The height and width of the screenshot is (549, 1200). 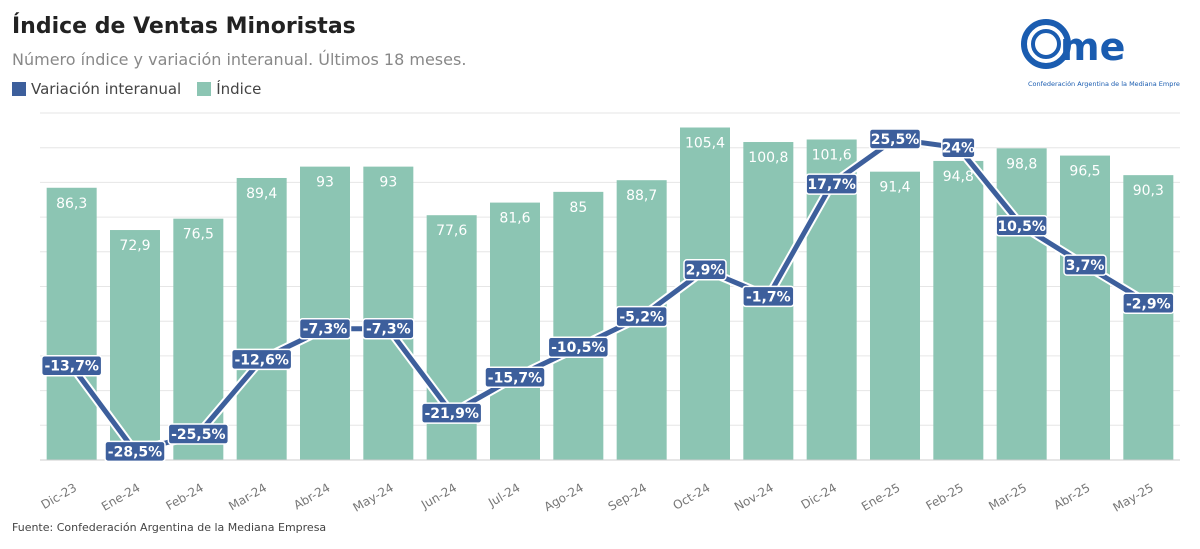 What do you see at coordinates (198, 235) in the screenshot?
I see `bar-label: 76,5` at bounding box center [198, 235].